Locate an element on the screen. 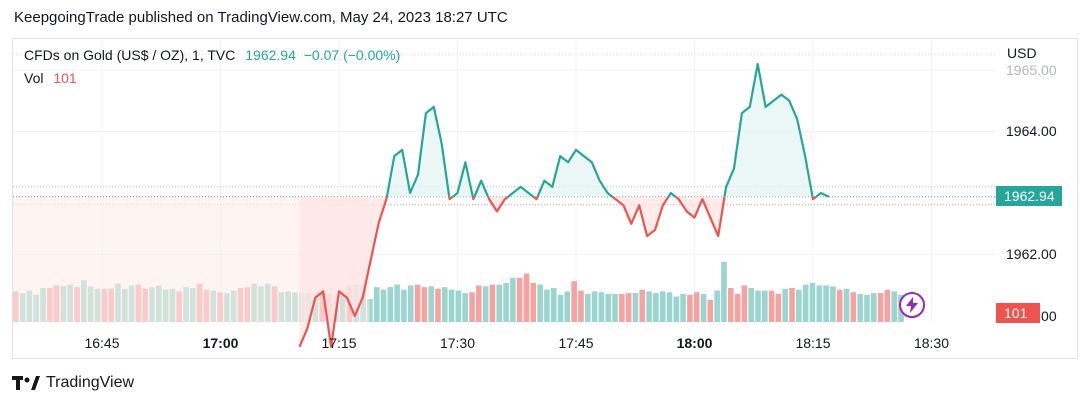 The height and width of the screenshot is (407, 1090). y-tick-label: 1962.00 is located at coordinates (1031, 254).